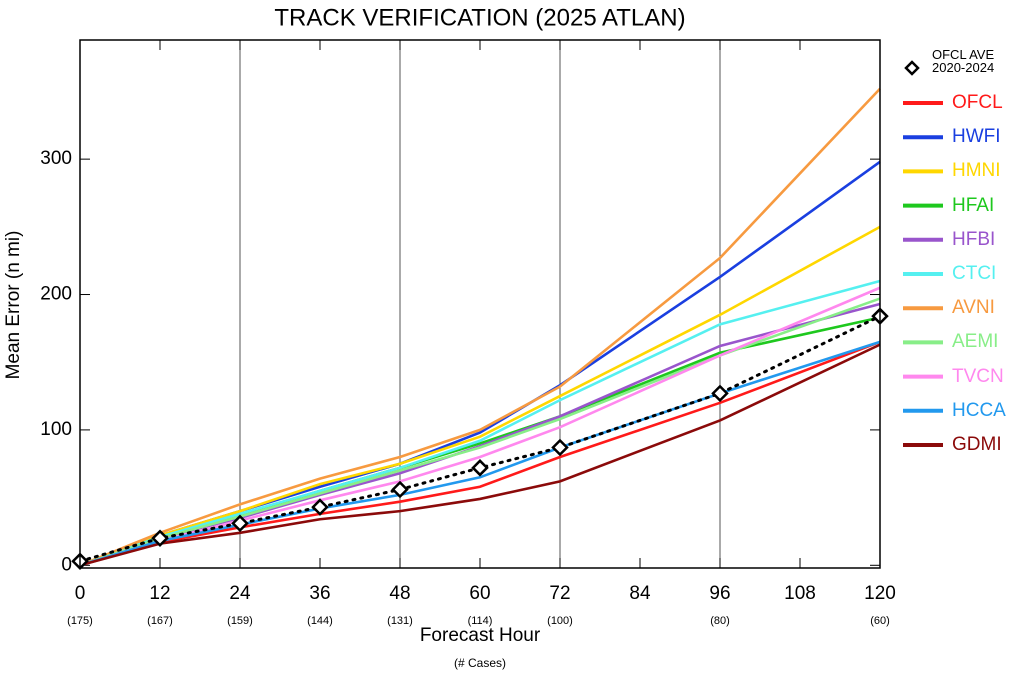  I want to click on y-tick-label: 100, so click(56, 429).